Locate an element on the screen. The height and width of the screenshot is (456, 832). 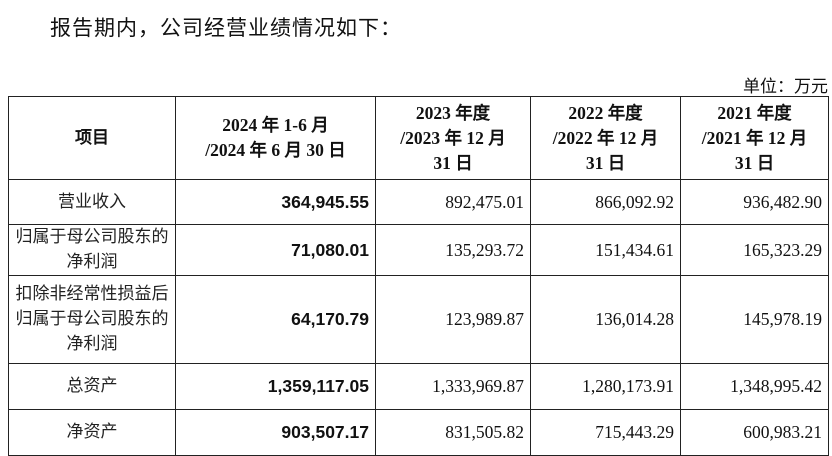
cell-value: 1,348,995.42 is located at coordinates (754, 386).